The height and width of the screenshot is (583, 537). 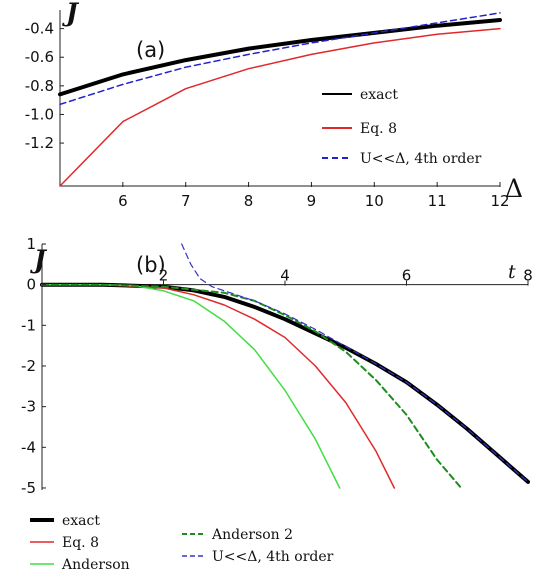 I want to click on b-ytick-label: 0, so click(x=31, y=285).